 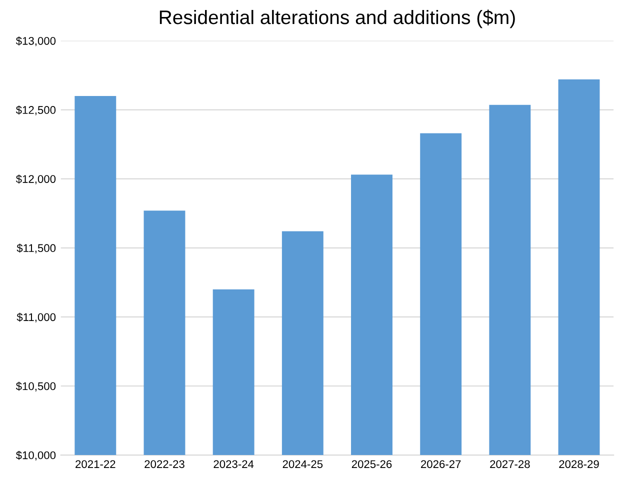 What do you see at coordinates (337, 19) in the screenshot?
I see `chart-title: Residential alterations and additions ($m)` at bounding box center [337, 19].